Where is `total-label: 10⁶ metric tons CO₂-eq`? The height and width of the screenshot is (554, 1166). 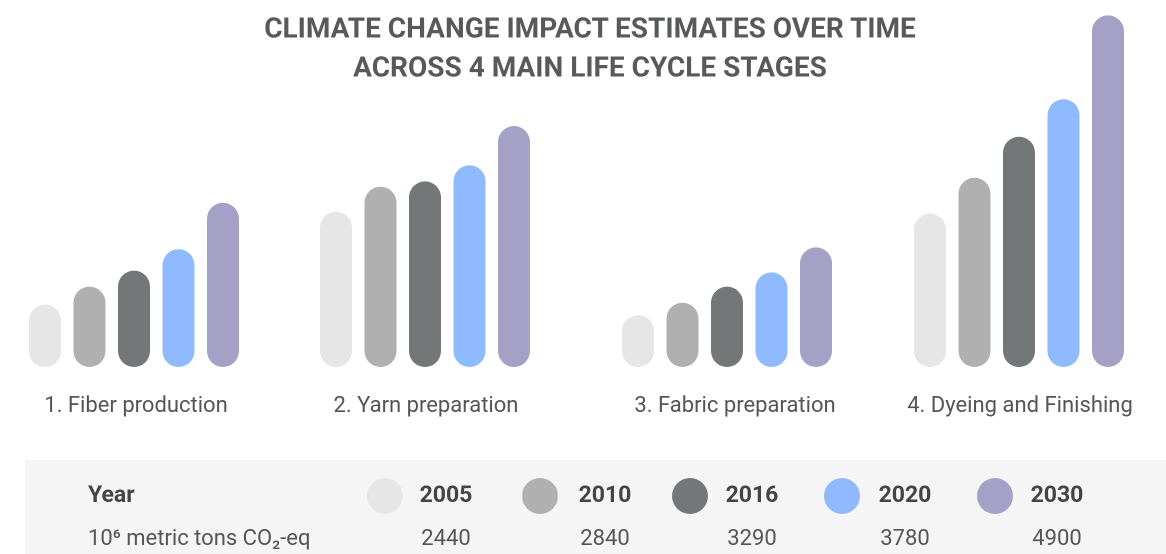 total-label: 10⁶ metric tons CO₂-eq is located at coordinates (199, 538).